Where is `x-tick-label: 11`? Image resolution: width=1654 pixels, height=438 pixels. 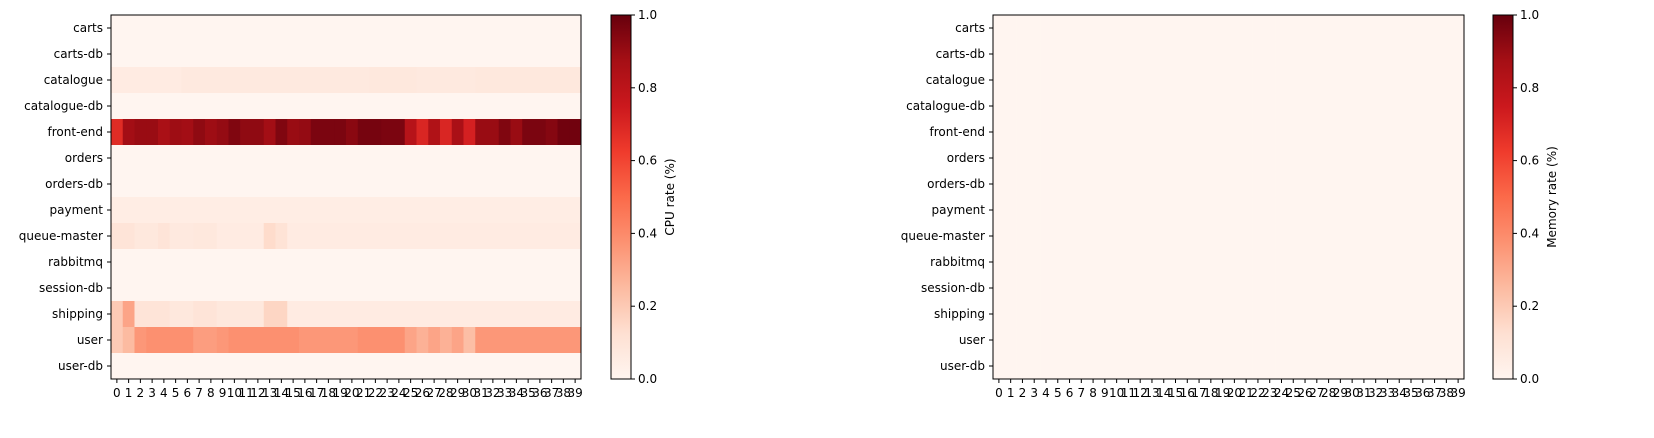 x-tick-label: 11 is located at coordinates (1128, 393).